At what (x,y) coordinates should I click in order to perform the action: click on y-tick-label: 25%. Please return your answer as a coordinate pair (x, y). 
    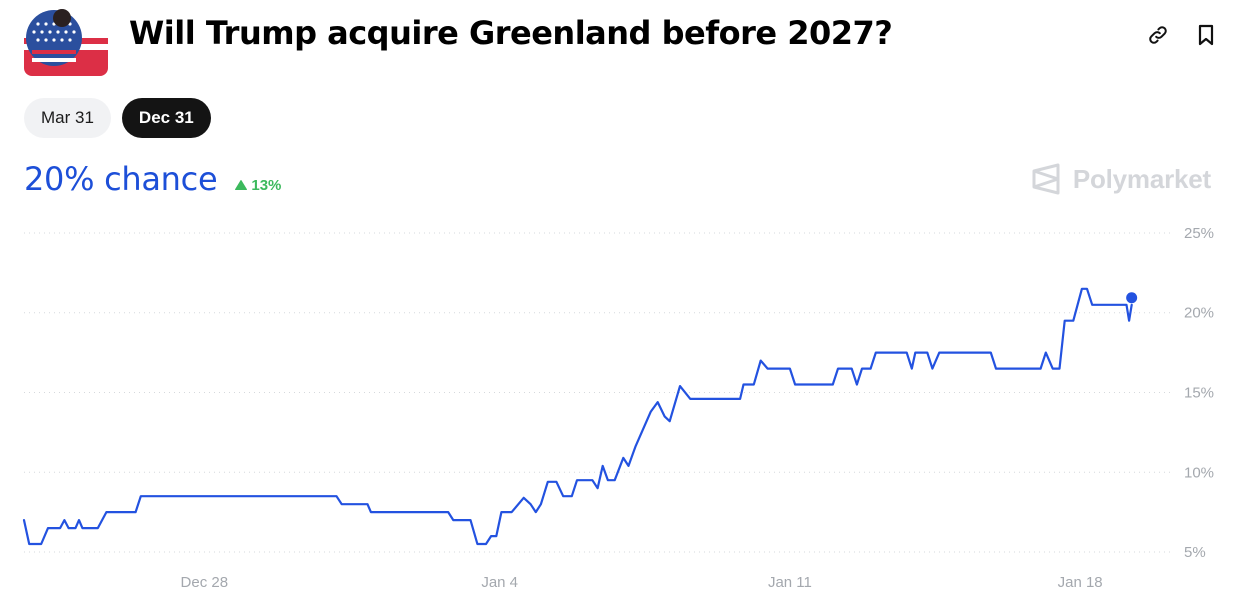
    Looking at the image, I should click on (1199, 233).